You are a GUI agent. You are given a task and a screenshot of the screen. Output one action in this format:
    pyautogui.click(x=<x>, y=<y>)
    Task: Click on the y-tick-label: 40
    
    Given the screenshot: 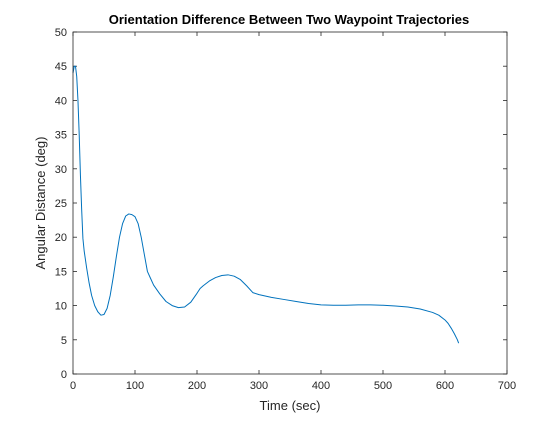 What is the action you would take?
    pyautogui.click(x=61, y=101)
    